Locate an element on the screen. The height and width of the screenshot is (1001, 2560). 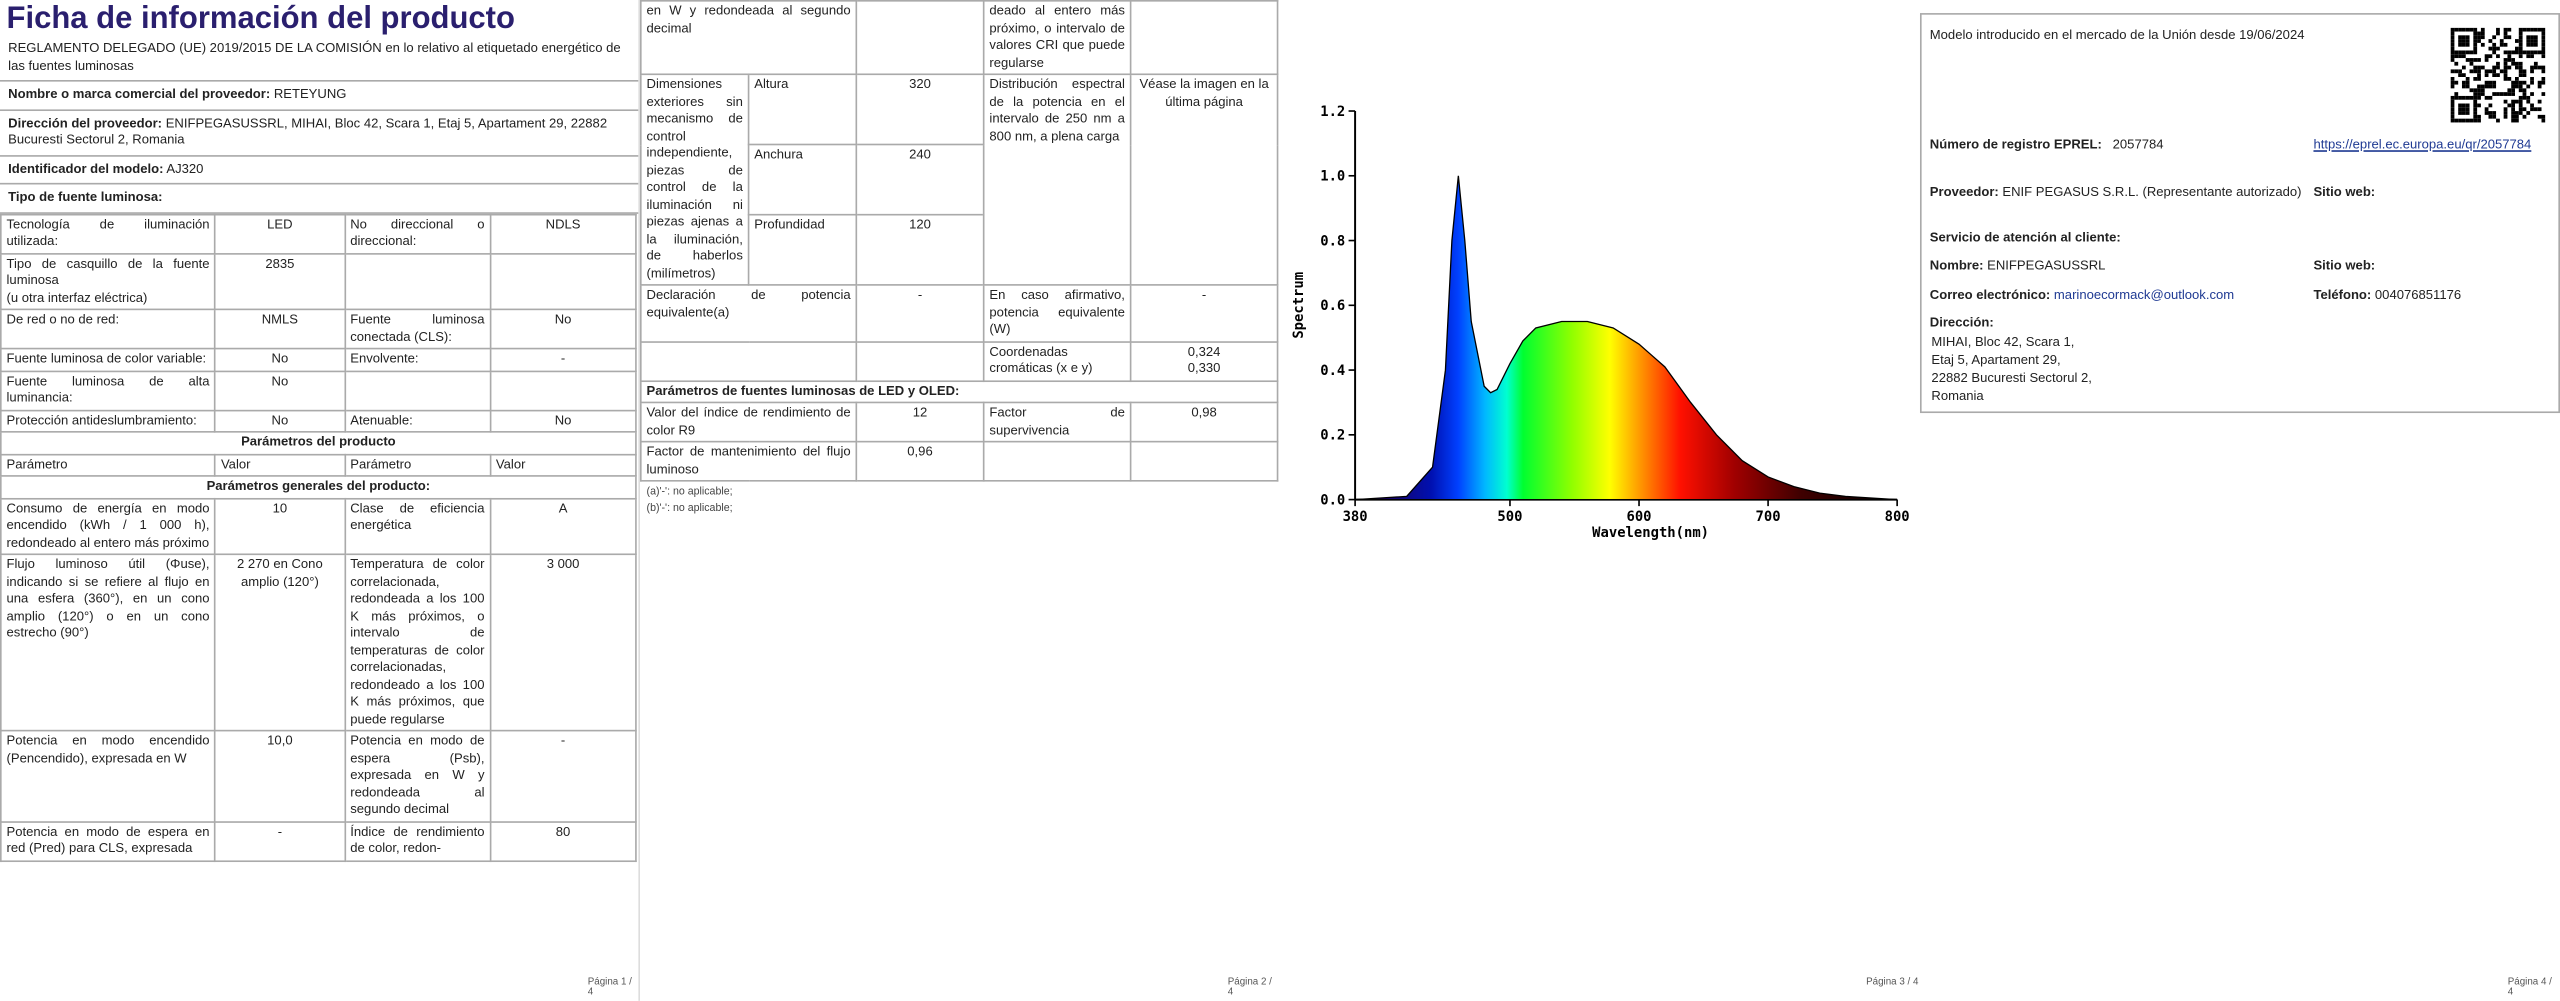
x-tick-label: 700 is located at coordinates (1768, 517).